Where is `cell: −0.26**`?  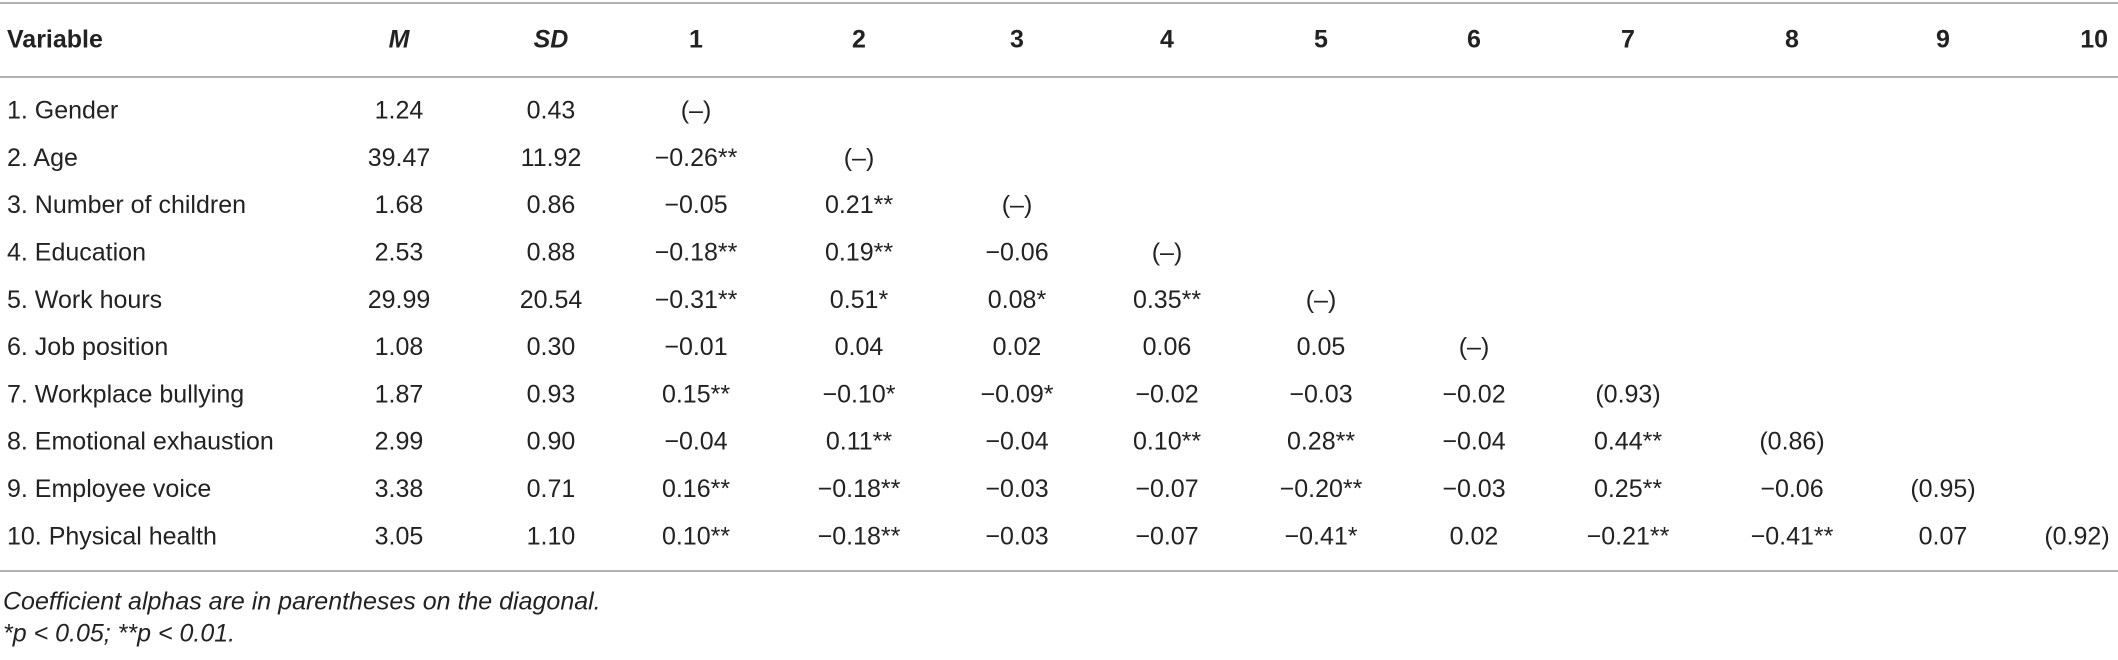 cell: −0.26** is located at coordinates (696, 158).